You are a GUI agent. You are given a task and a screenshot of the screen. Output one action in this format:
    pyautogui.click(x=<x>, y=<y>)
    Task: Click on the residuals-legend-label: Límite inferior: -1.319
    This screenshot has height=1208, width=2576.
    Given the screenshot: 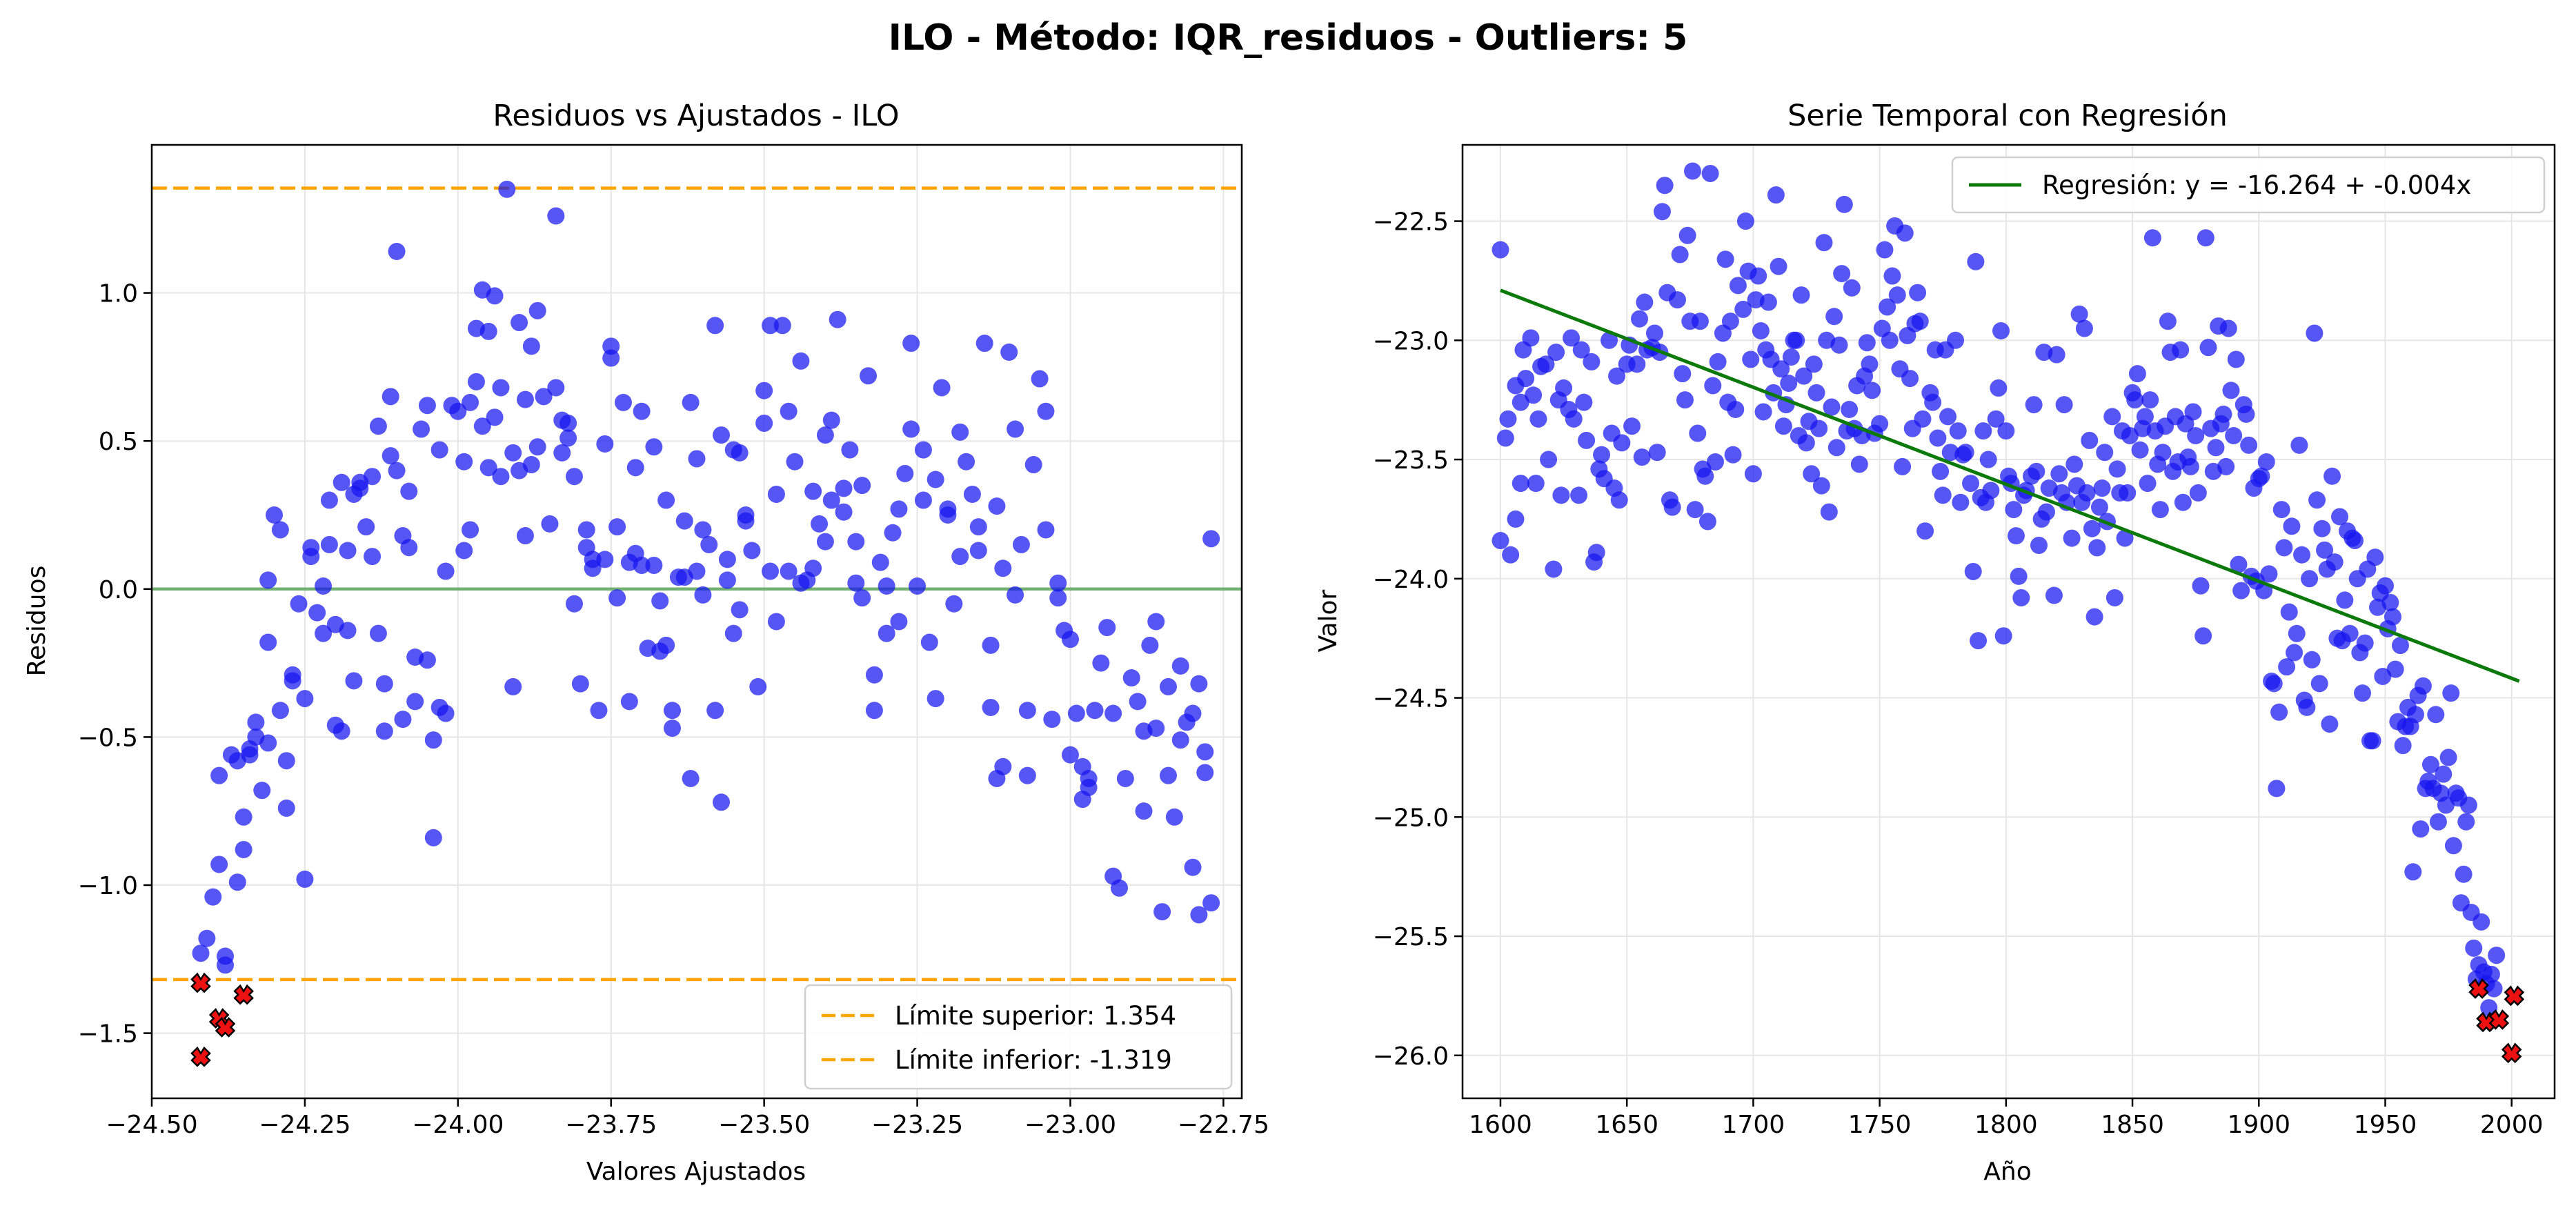 What is the action you would take?
    pyautogui.click(x=1033, y=1060)
    